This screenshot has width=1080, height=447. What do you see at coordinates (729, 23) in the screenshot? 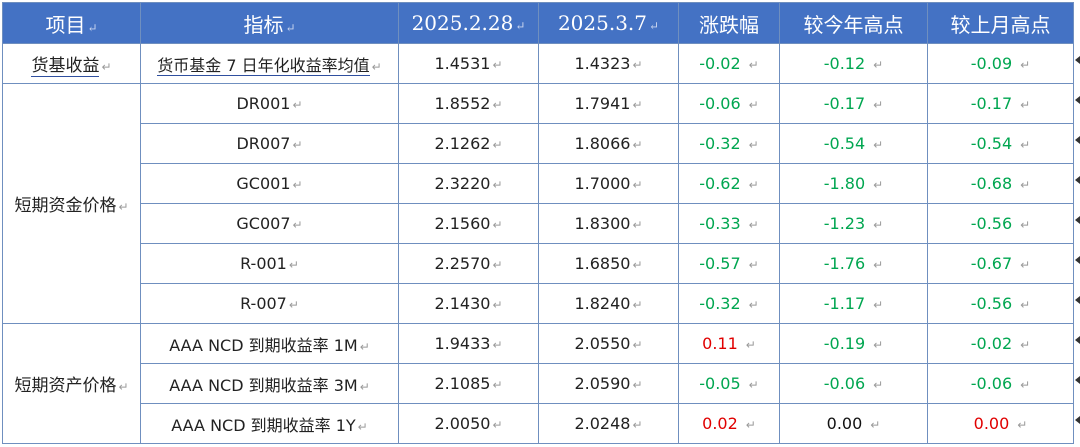
I see `header-change: 涨跌幅` at bounding box center [729, 23].